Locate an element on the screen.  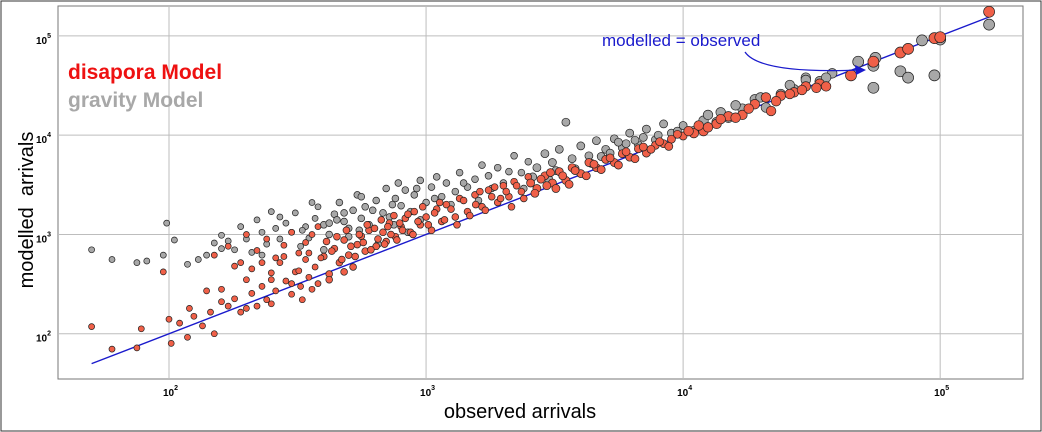
x-tick-label: 103 is located at coordinates (427, 392).